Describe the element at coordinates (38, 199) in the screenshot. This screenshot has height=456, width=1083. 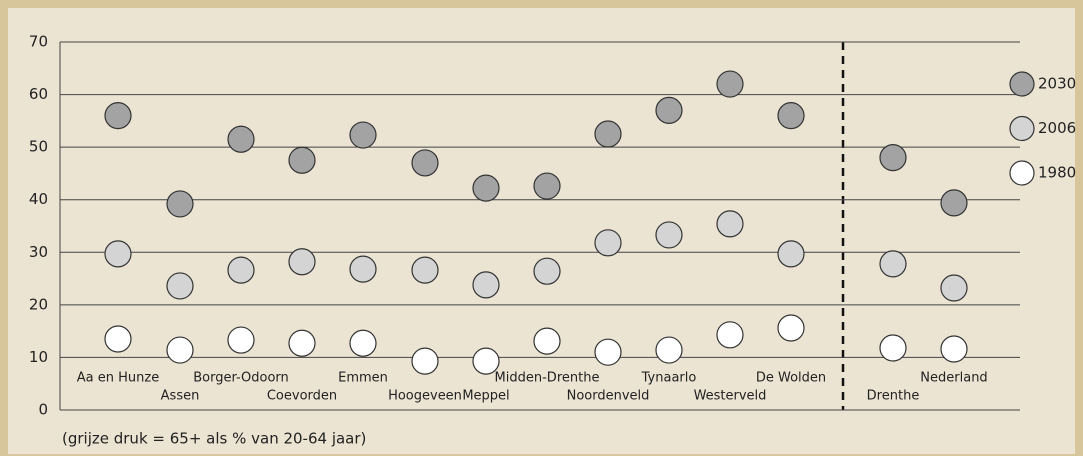
I see `y-tick-label: 40` at that location.